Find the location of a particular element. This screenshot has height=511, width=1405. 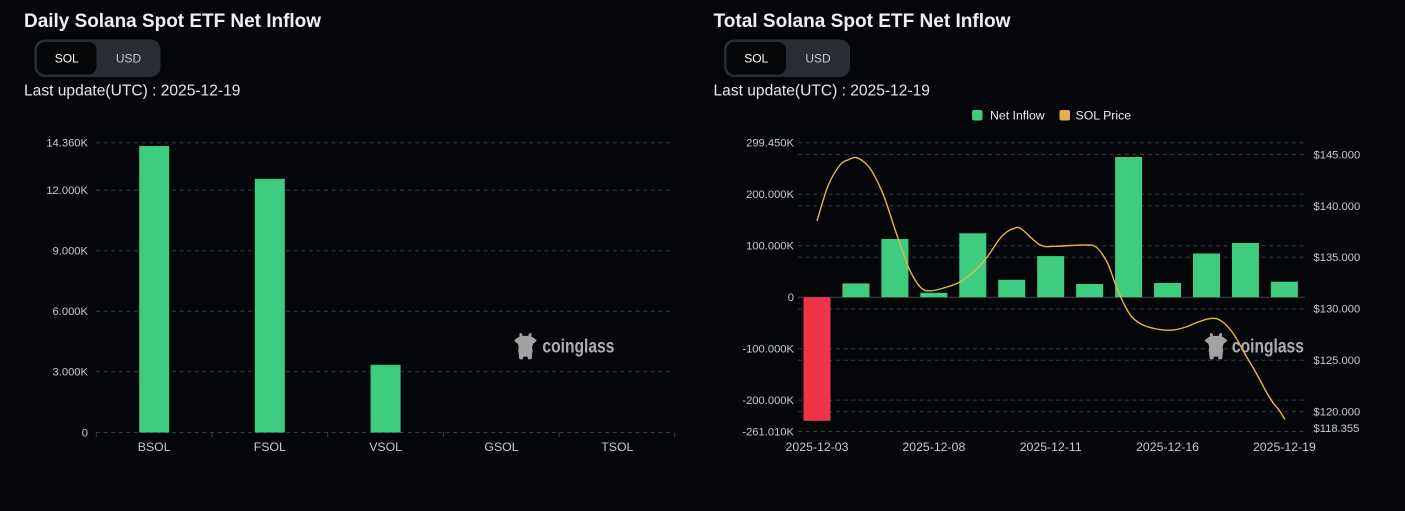

svg-text: -100.000K is located at coordinates (768, 350).